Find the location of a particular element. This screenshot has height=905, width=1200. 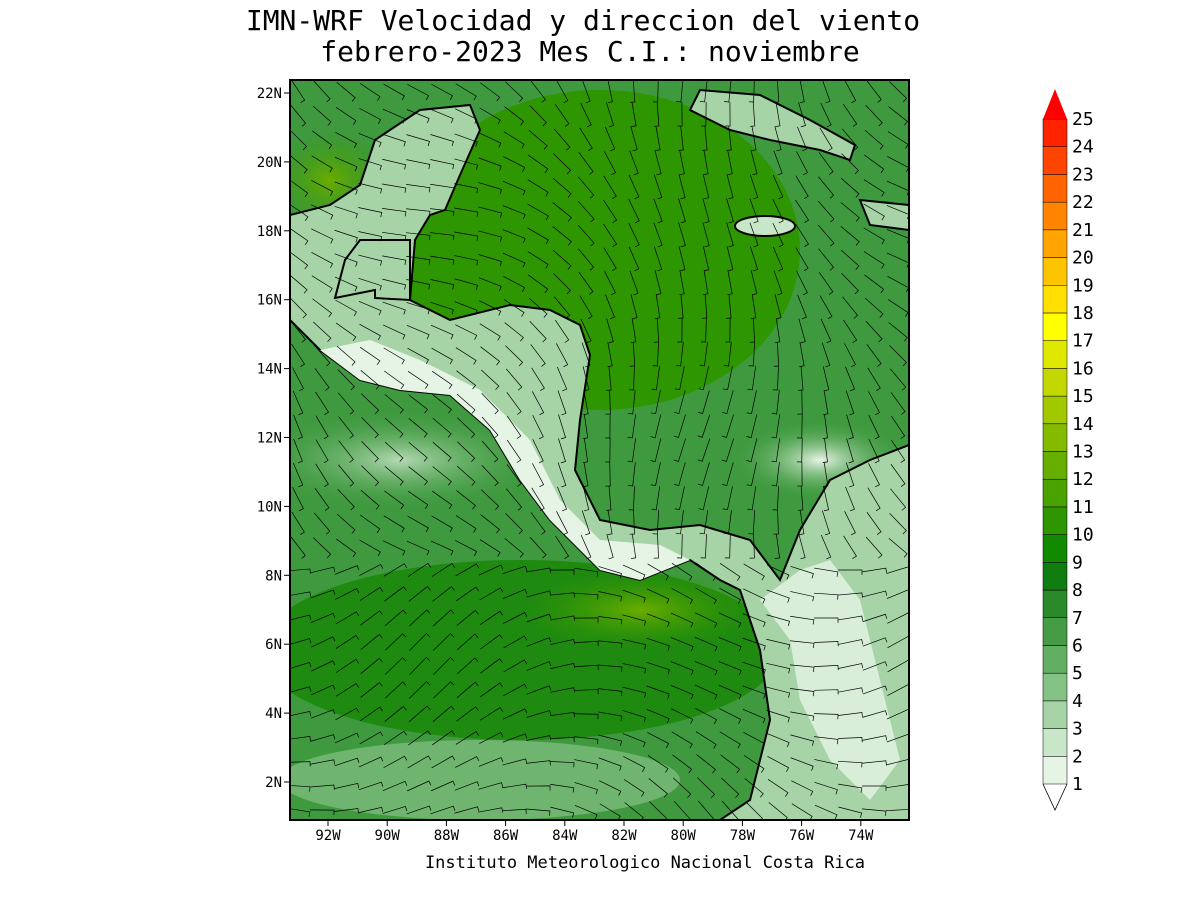

colorbar-top-arrow is located at coordinates (1055, 104).